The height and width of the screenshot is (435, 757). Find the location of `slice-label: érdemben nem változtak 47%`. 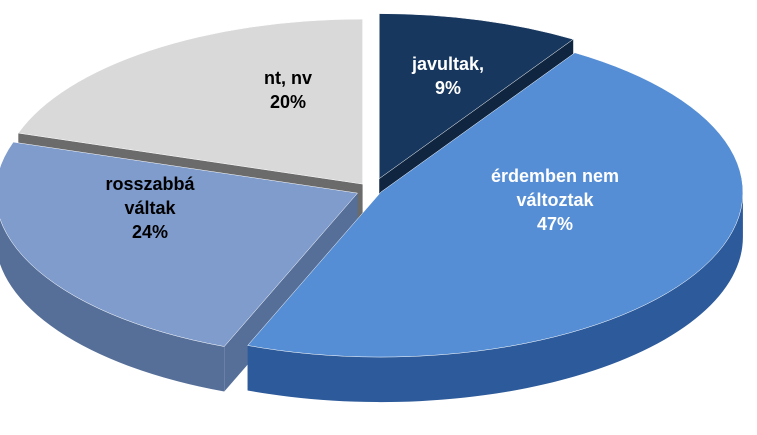

slice-label: érdemben nem változtak 47% is located at coordinates (555, 200).